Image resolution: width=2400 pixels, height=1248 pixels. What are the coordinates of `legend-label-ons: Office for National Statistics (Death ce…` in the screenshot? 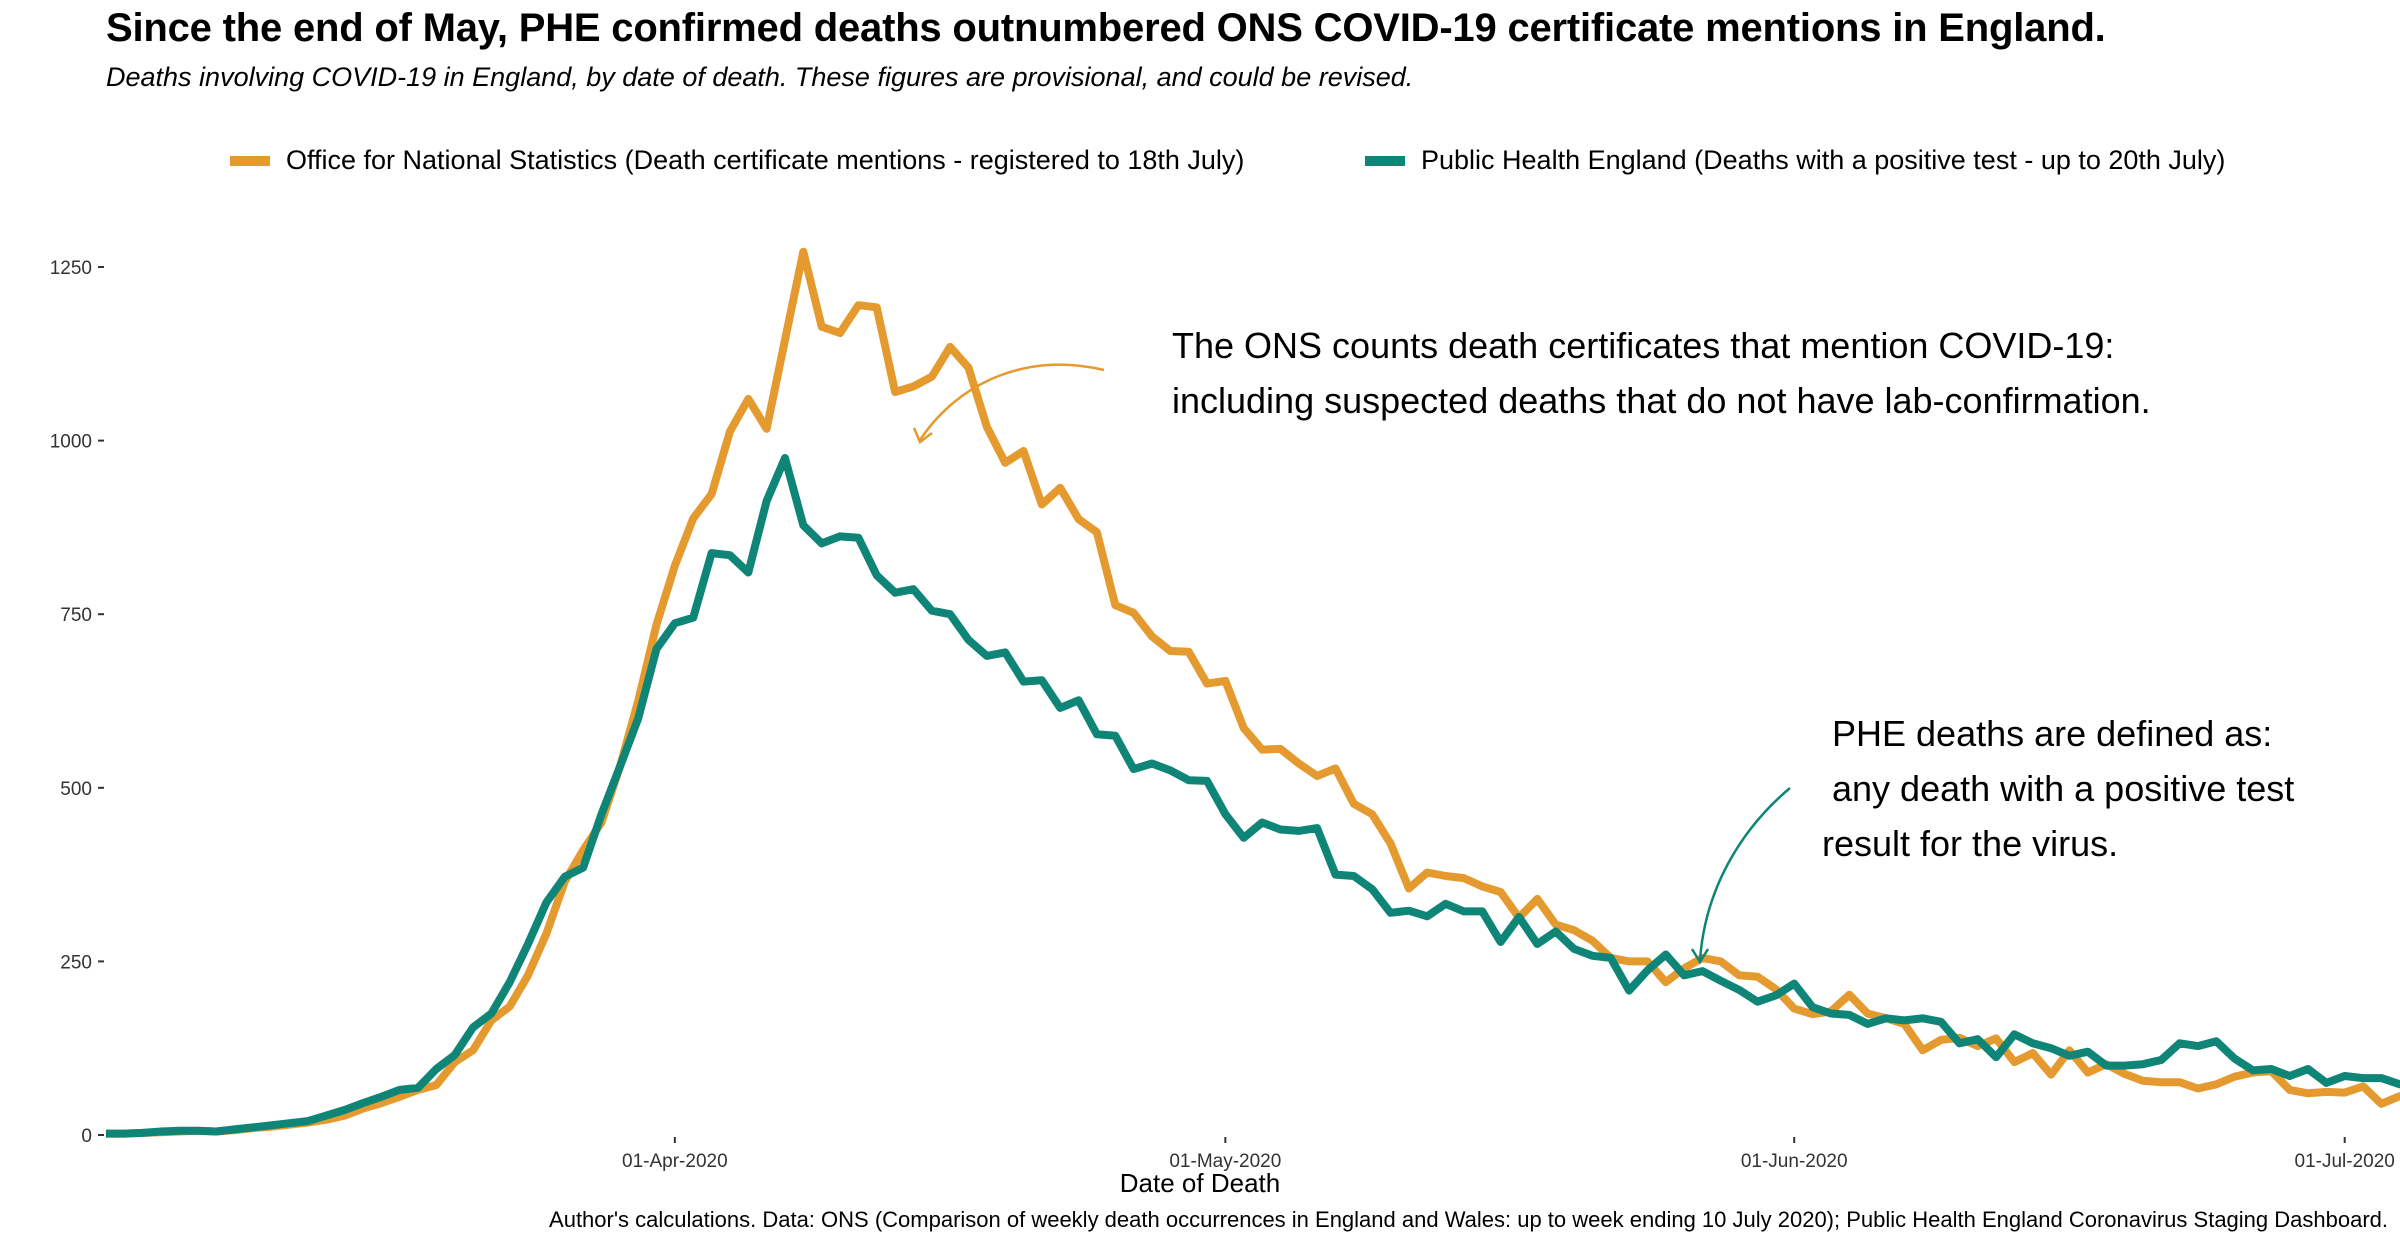 It's located at (765, 160).